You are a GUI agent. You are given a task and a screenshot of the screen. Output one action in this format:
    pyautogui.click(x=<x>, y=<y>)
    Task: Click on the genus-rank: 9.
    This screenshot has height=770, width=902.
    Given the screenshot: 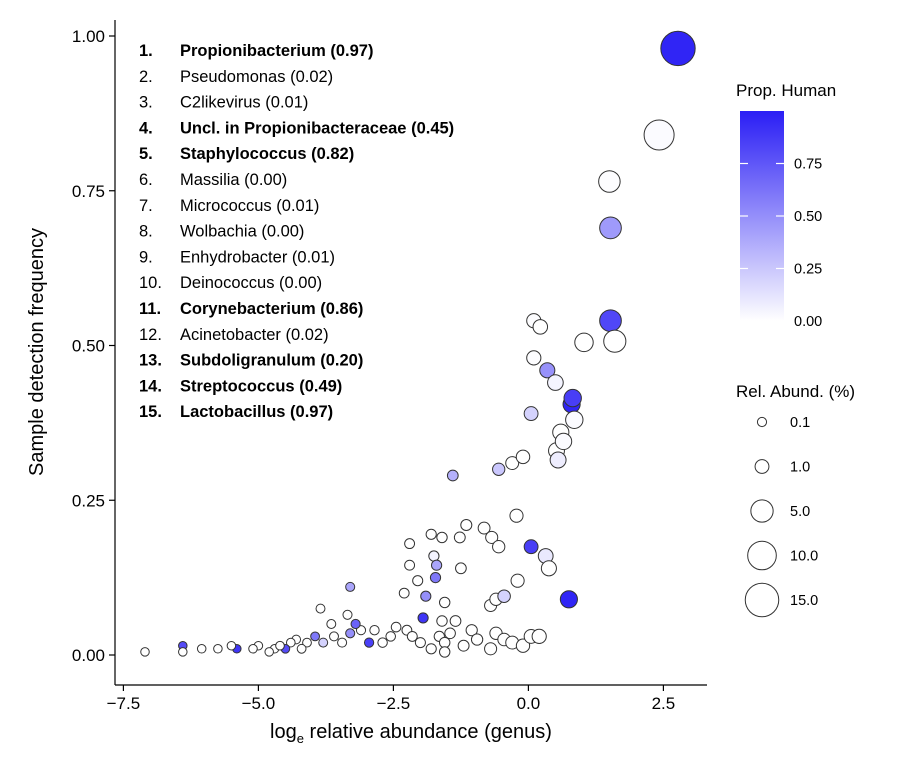 What is the action you would take?
    pyautogui.click(x=146, y=257)
    